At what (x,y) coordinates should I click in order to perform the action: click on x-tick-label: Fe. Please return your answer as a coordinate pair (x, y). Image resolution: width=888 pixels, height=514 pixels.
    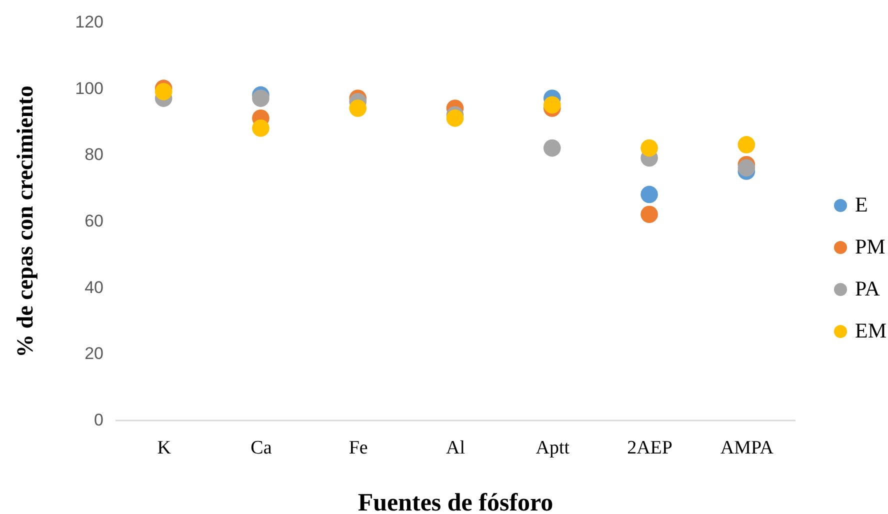
    Looking at the image, I should click on (358, 448).